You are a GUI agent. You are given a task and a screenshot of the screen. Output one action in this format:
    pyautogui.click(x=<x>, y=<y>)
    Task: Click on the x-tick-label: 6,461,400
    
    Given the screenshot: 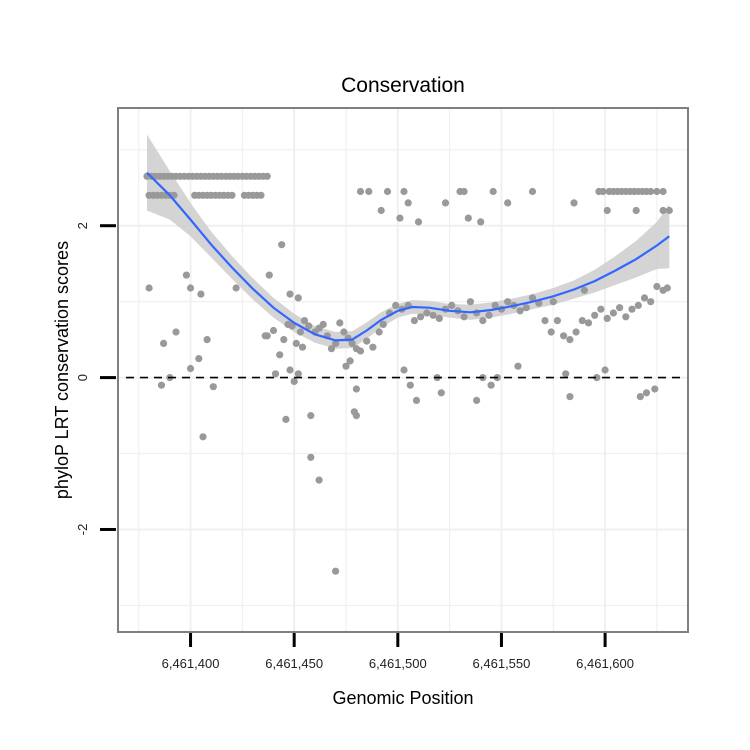 What is the action you would take?
    pyautogui.click(x=191, y=663)
    